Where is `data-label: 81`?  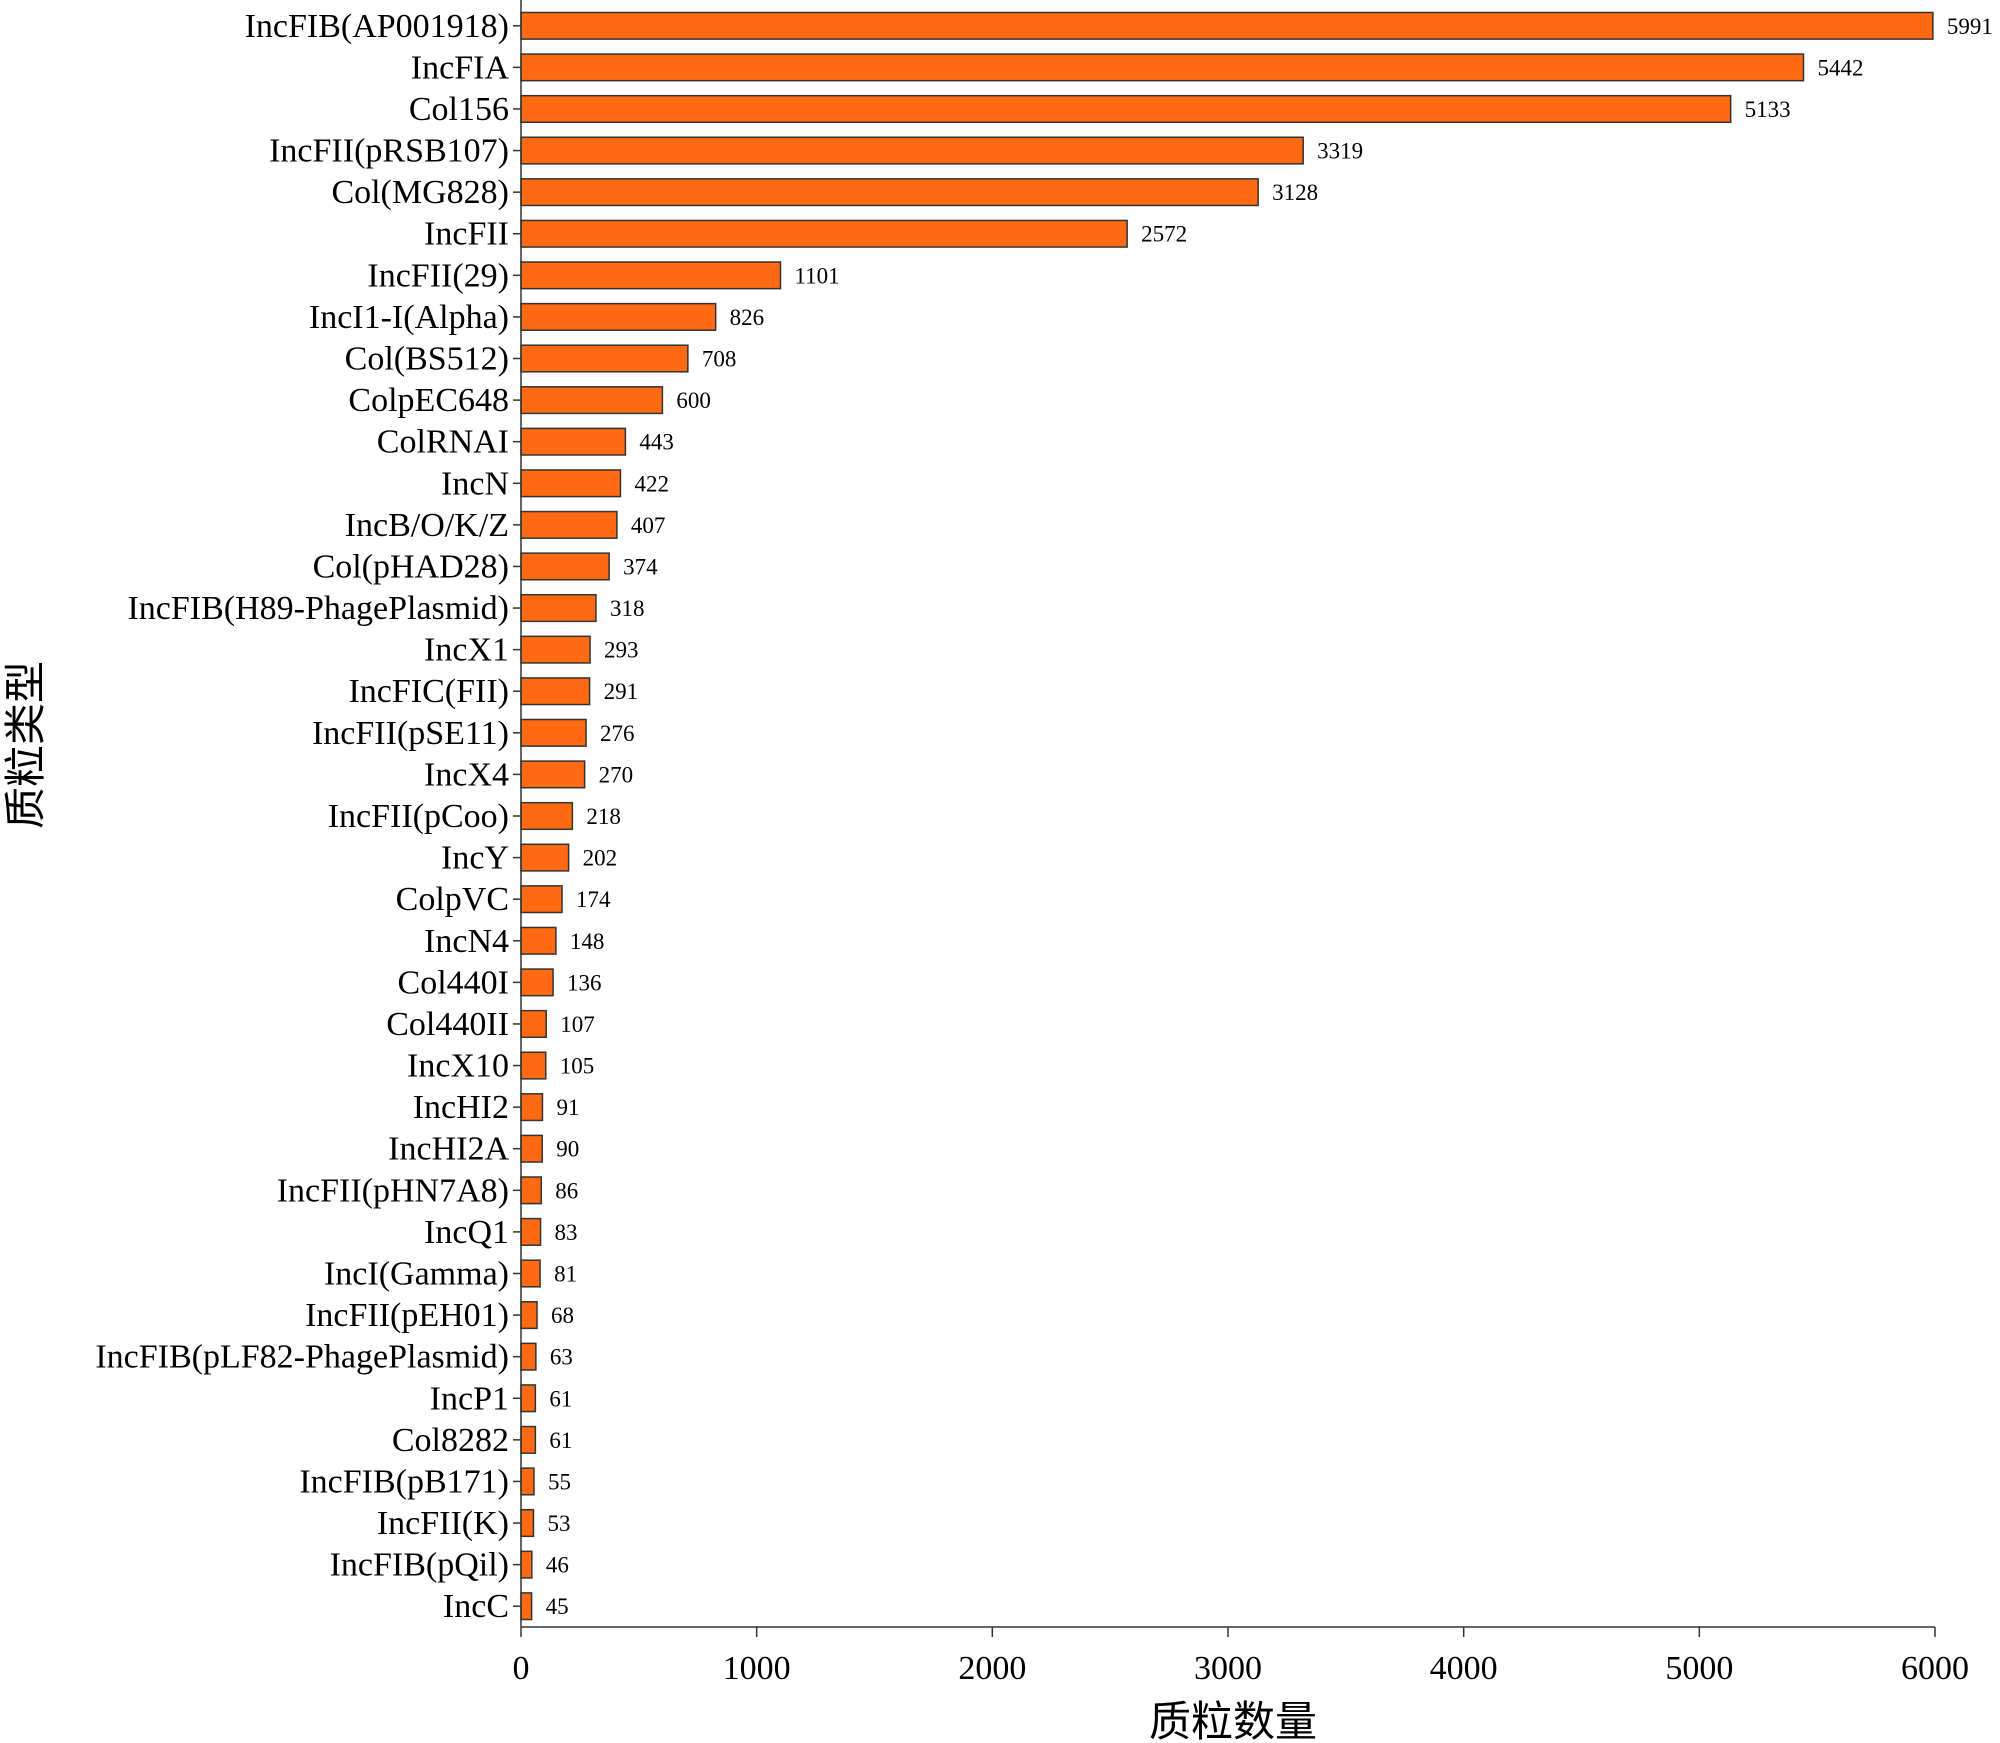 data-label: 81 is located at coordinates (565, 1273).